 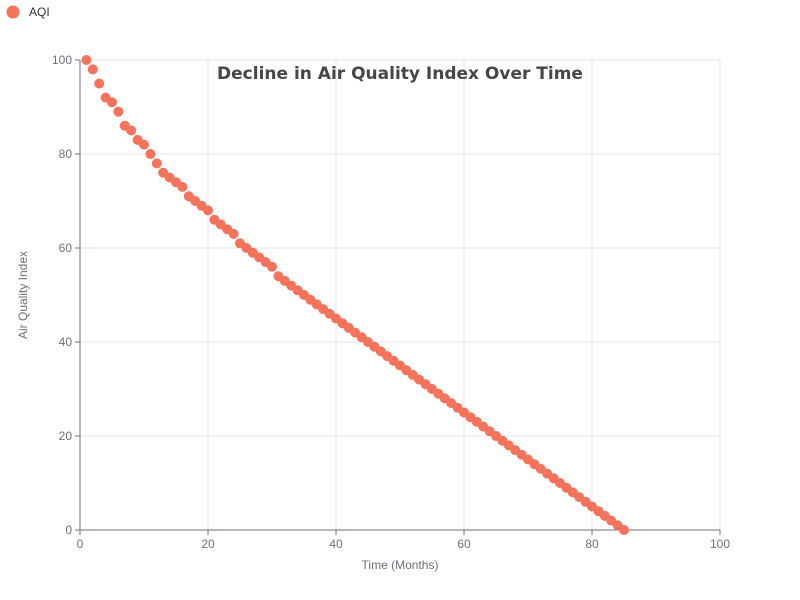 What do you see at coordinates (28, 12) in the screenshot?
I see `legend: AQI` at bounding box center [28, 12].